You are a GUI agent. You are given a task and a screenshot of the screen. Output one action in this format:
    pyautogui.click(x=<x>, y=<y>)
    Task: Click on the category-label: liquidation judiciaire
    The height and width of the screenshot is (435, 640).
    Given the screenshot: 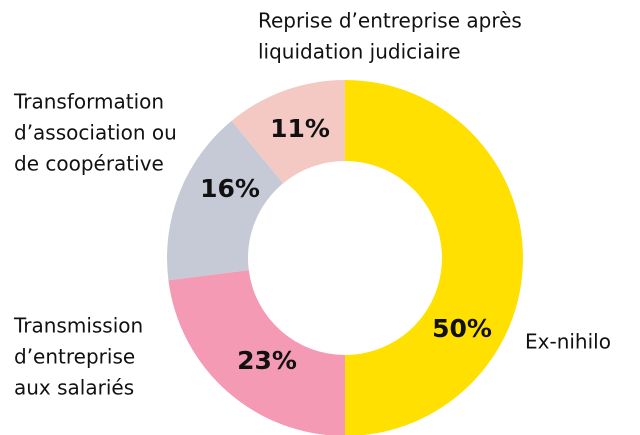 What is the action you would take?
    pyautogui.click(x=359, y=52)
    